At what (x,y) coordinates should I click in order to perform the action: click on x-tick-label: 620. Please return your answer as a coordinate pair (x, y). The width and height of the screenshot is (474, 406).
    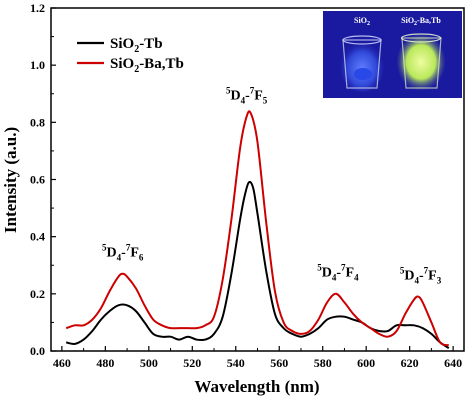
    Looking at the image, I should click on (410, 363).